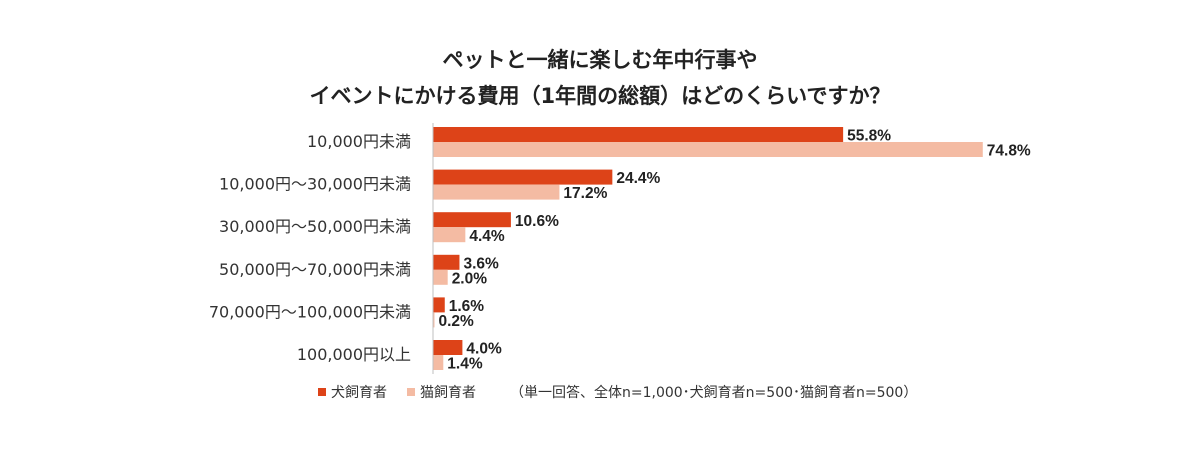  What do you see at coordinates (315, 184) in the screenshot?
I see `category-label: 10,000円～30,000円未満` at bounding box center [315, 184].